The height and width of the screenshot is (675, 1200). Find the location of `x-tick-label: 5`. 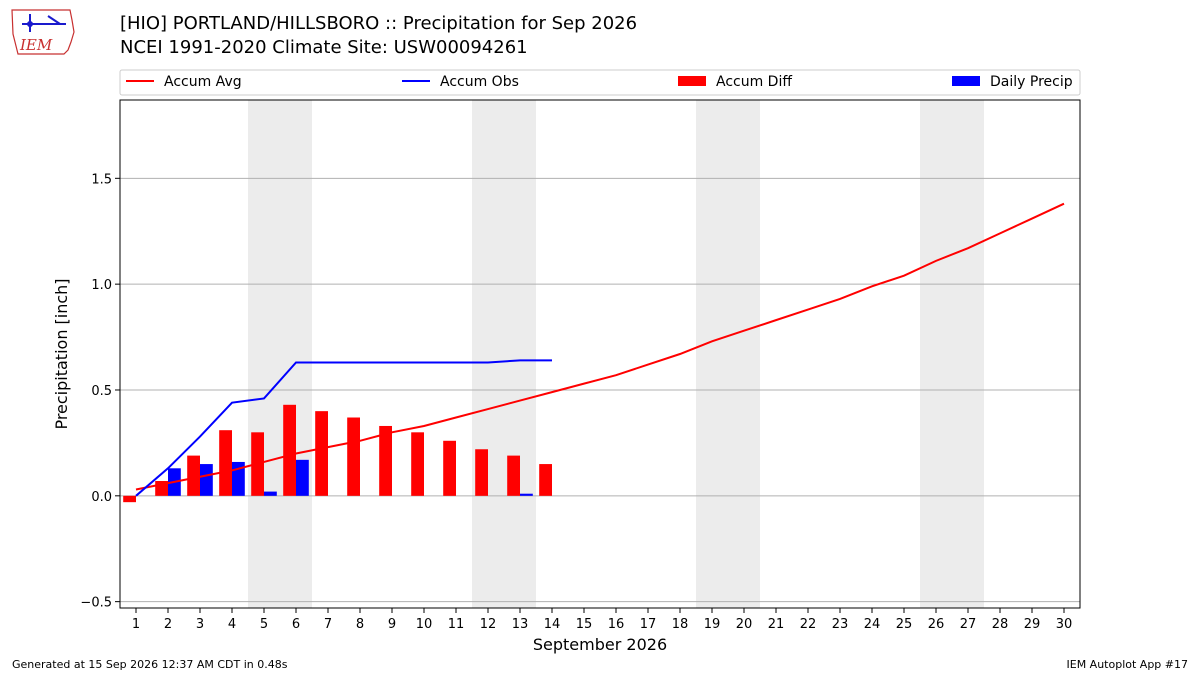

x-tick-label: 5 is located at coordinates (264, 624).